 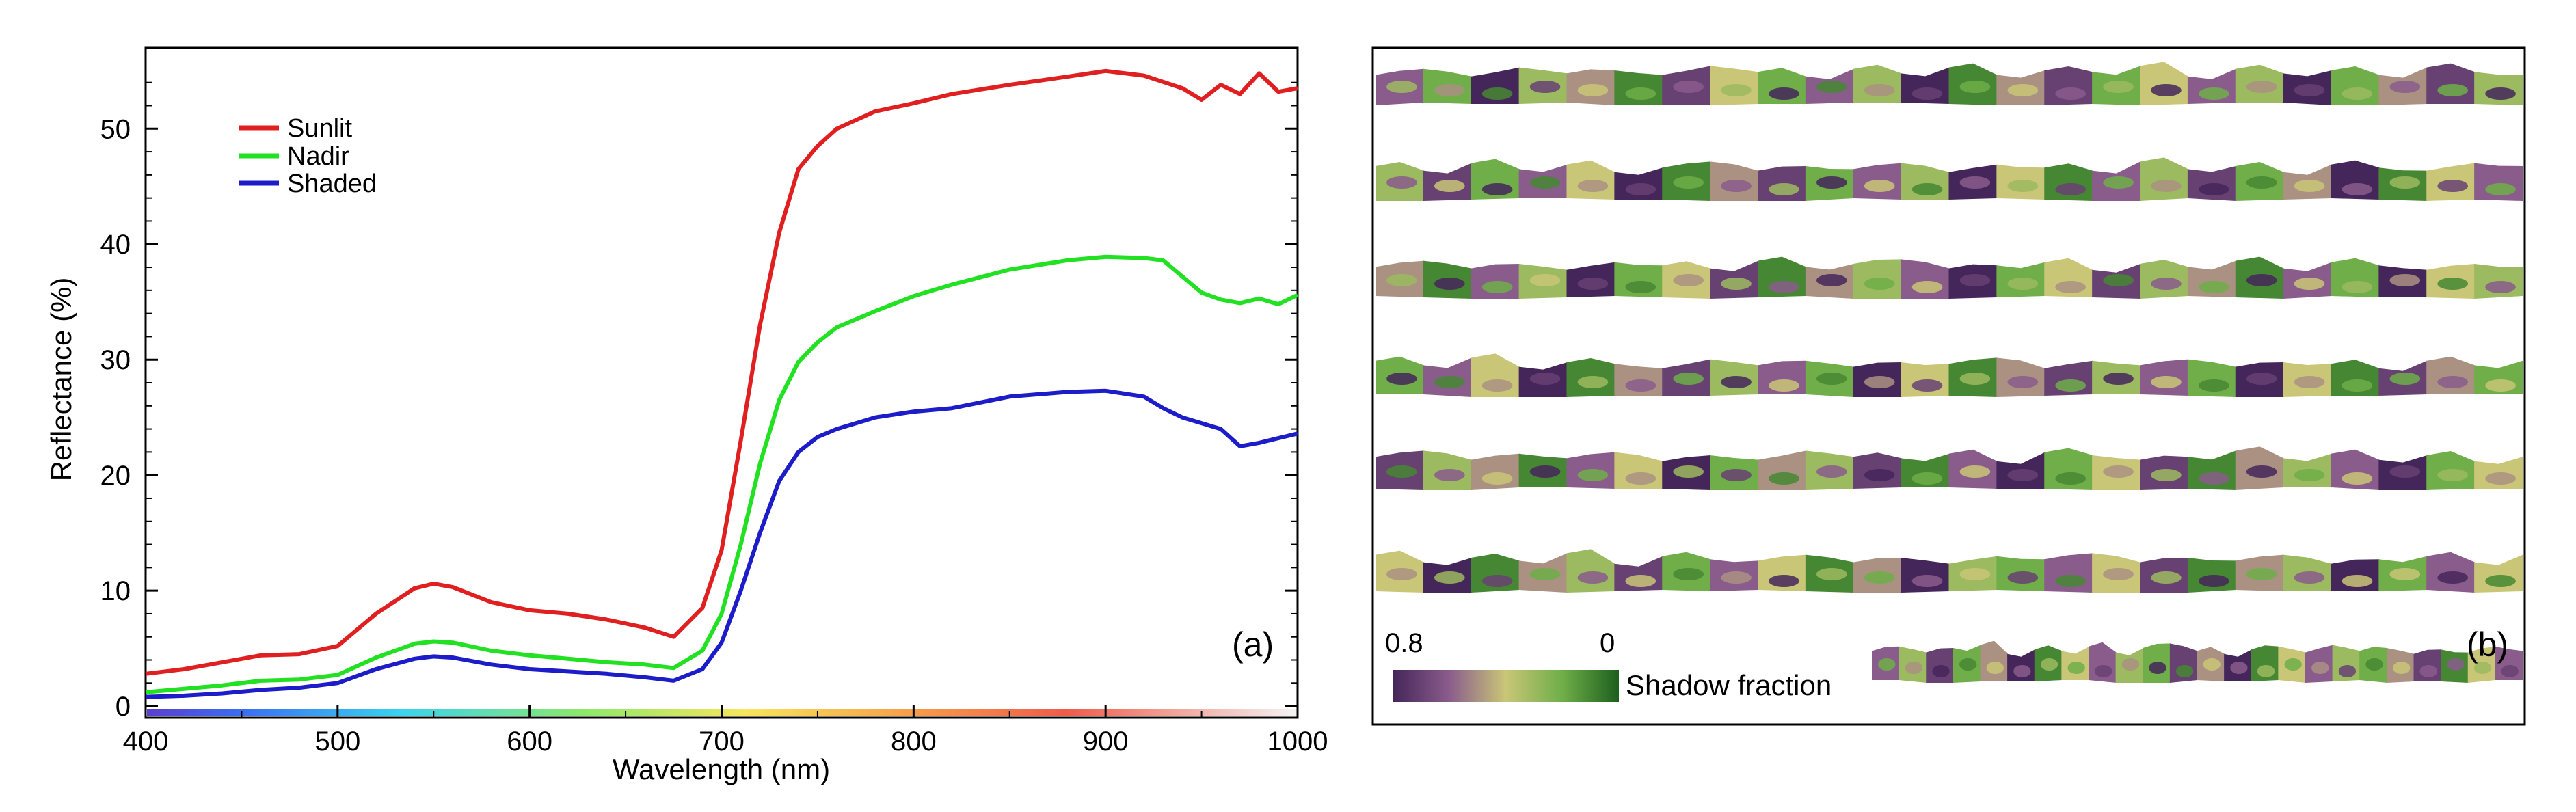 What do you see at coordinates (115, 129) in the screenshot?
I see `y-tick-label: 50` at bounding box center [115, 129].